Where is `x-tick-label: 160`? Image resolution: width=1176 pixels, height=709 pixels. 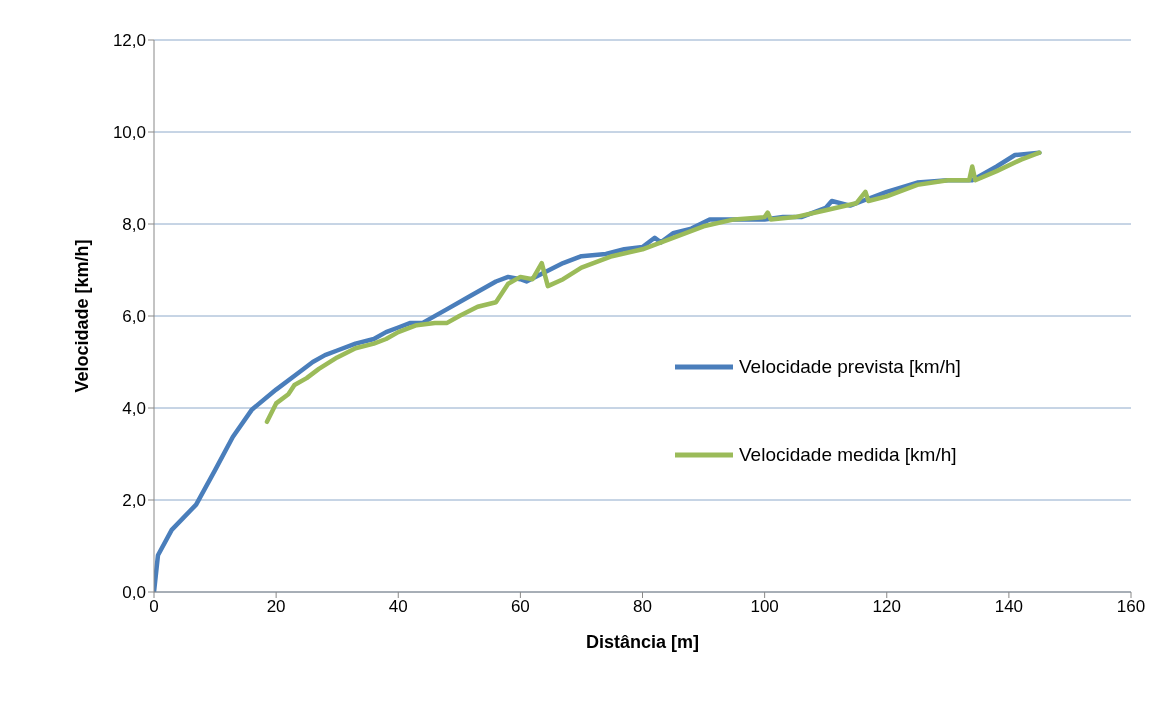
x-tick-label: 160 is located at coordinates (1131, 607).